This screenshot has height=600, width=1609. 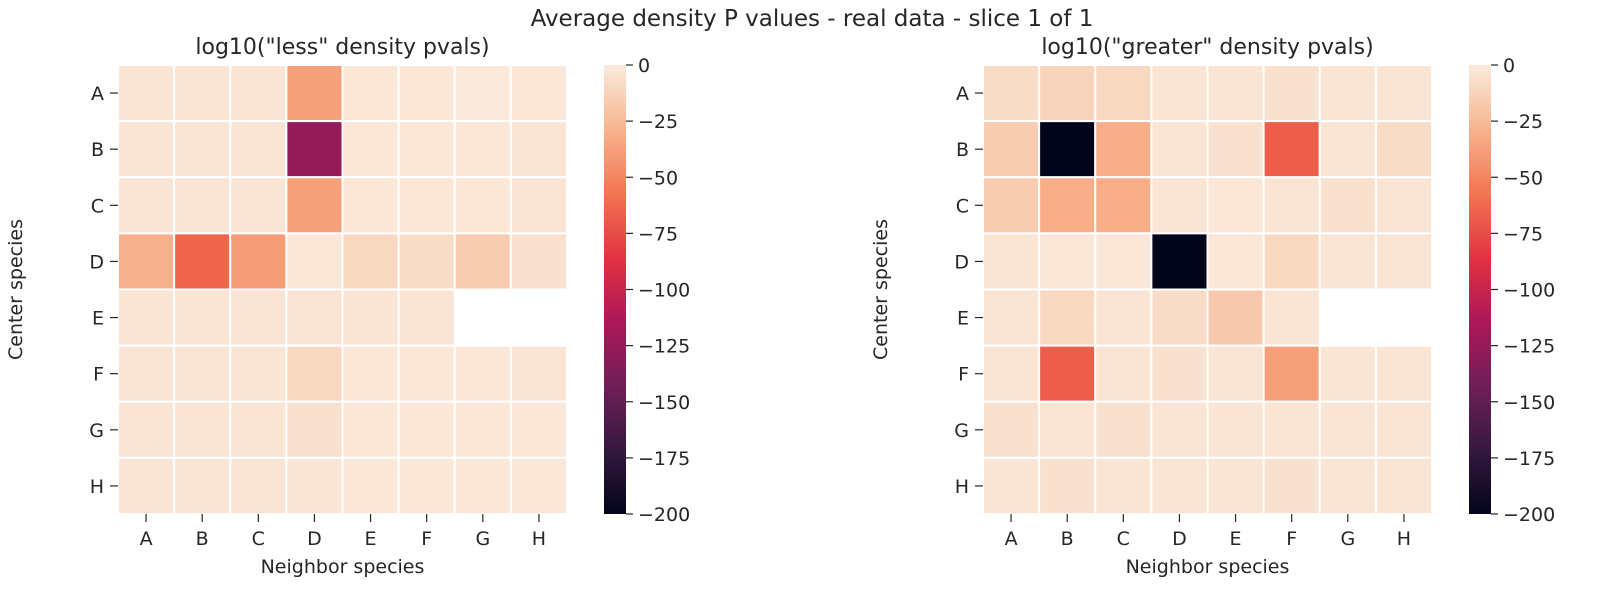 What do you see at coordinates (98, 375) in the screenshot?
I see `y-tick-label: F` at bounding box center [98, 375].